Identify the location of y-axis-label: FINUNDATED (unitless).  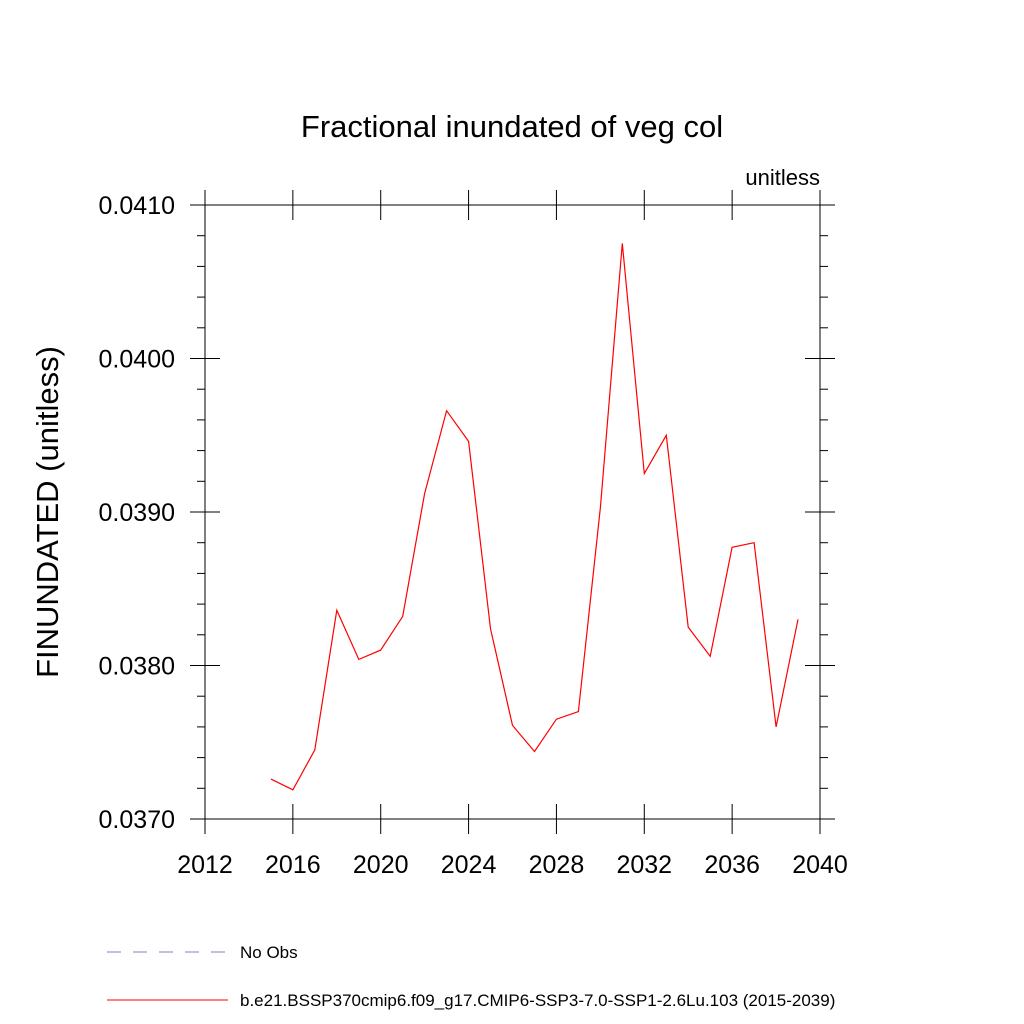
(47, 512).